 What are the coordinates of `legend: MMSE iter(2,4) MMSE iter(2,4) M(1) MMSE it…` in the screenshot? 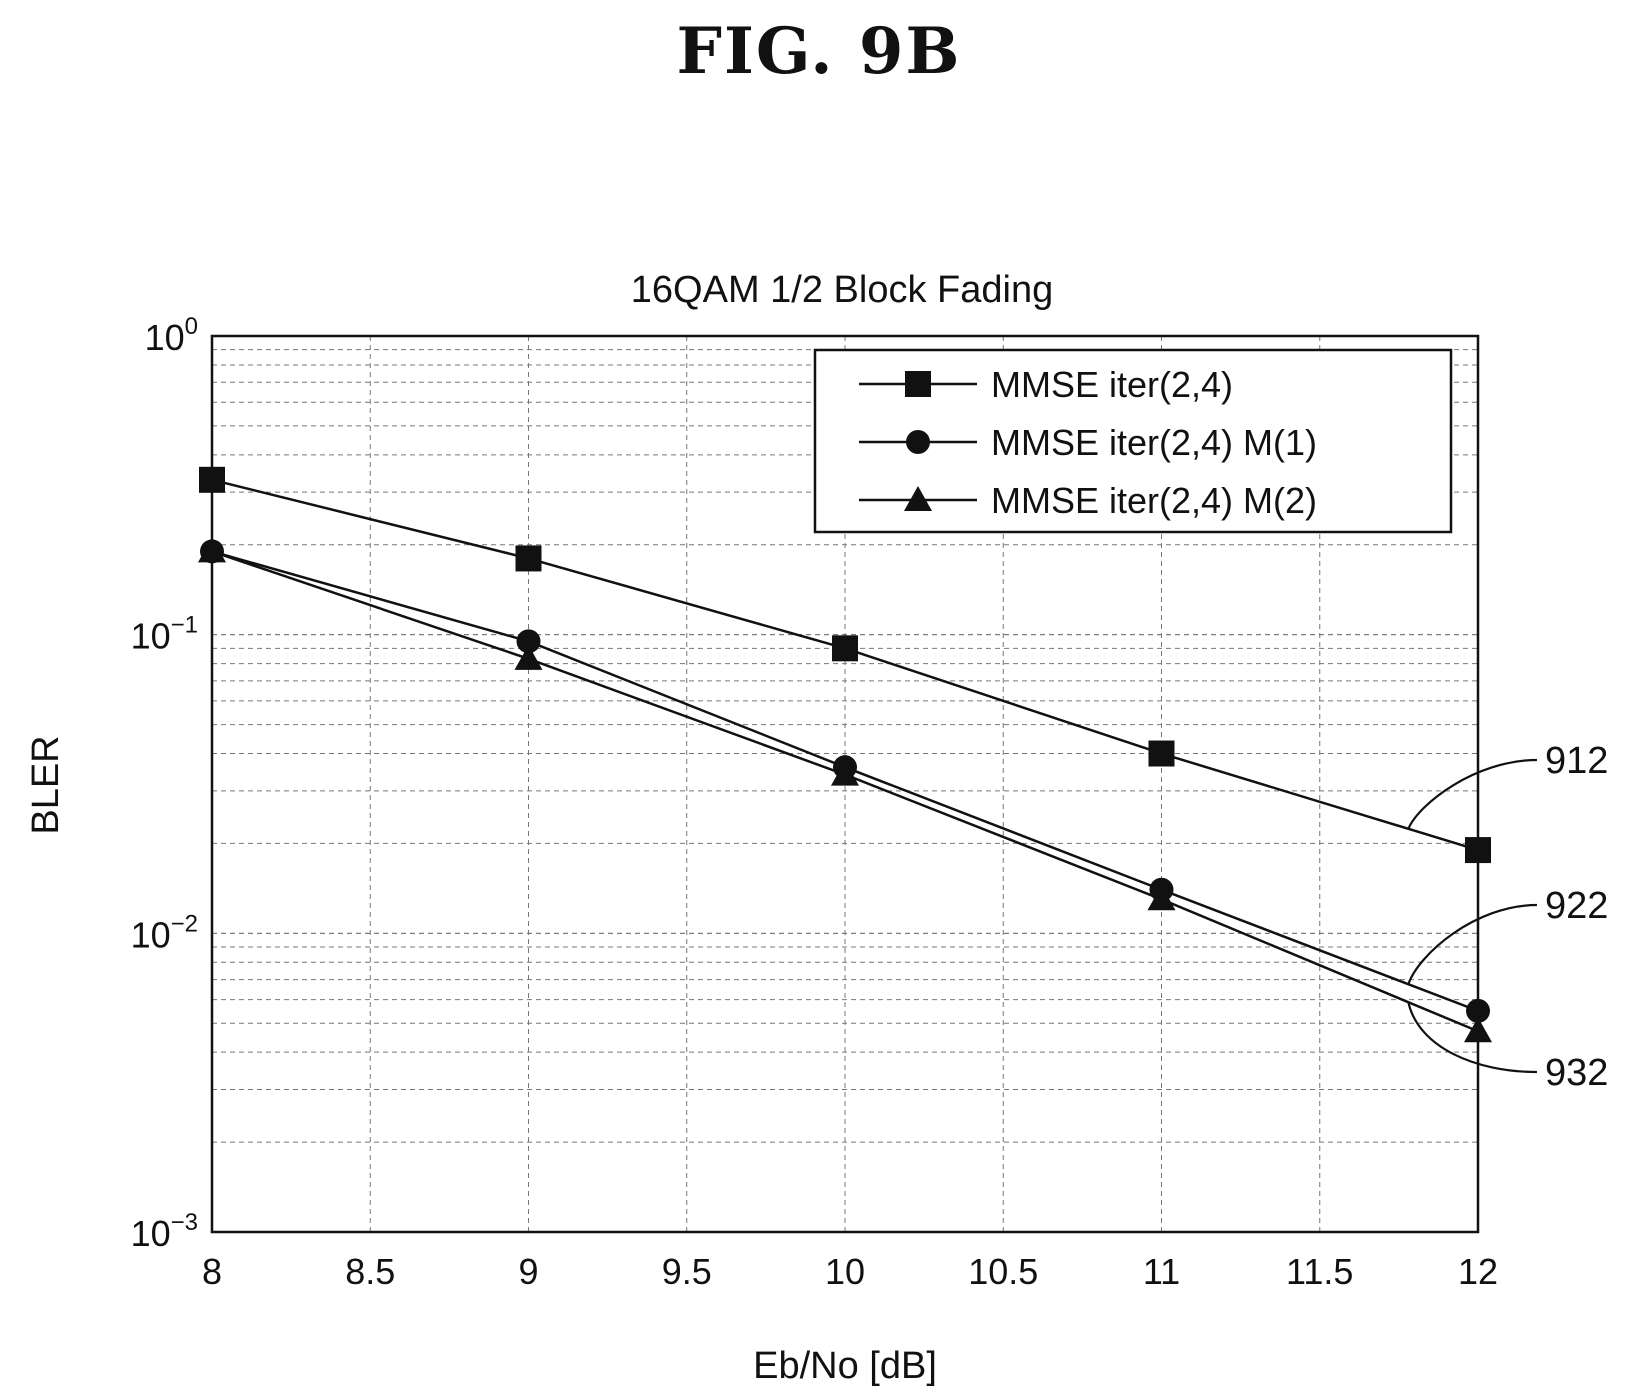 It's located at (1133, 441).